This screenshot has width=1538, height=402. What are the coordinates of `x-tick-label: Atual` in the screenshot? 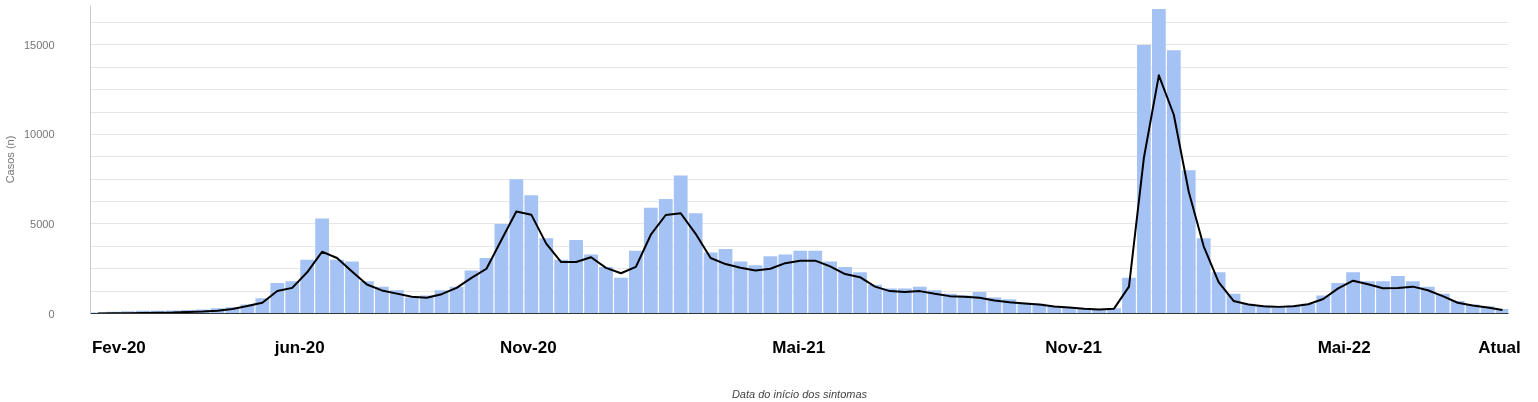 It's located at (1499, 347).